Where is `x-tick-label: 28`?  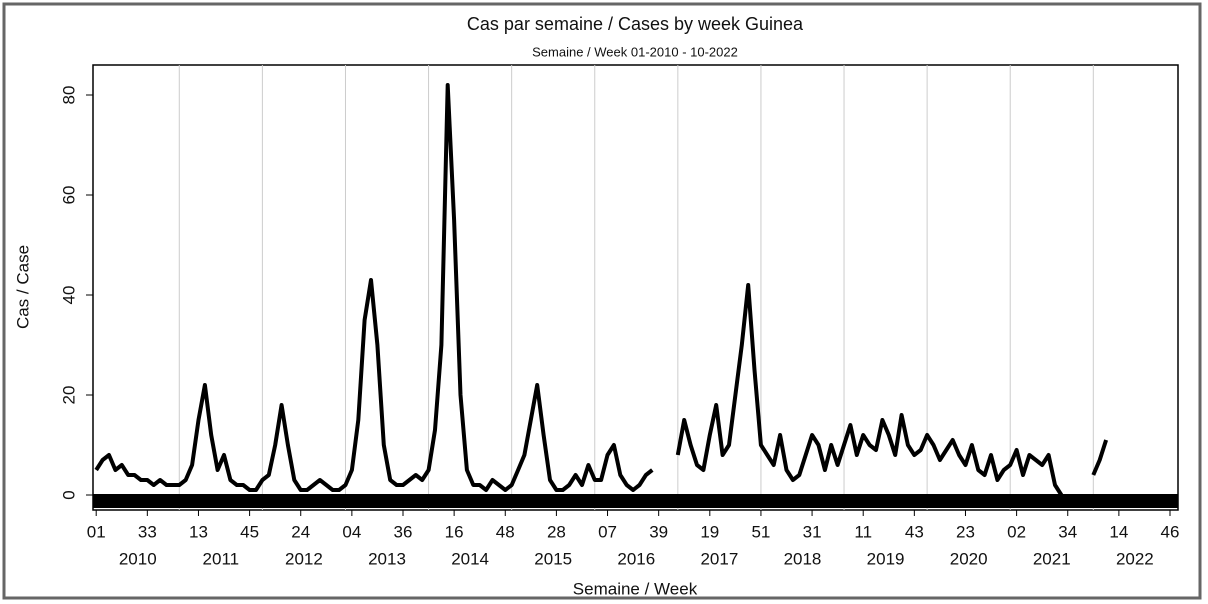
x-tick-label: 28 is located at coordinates (556, 531).